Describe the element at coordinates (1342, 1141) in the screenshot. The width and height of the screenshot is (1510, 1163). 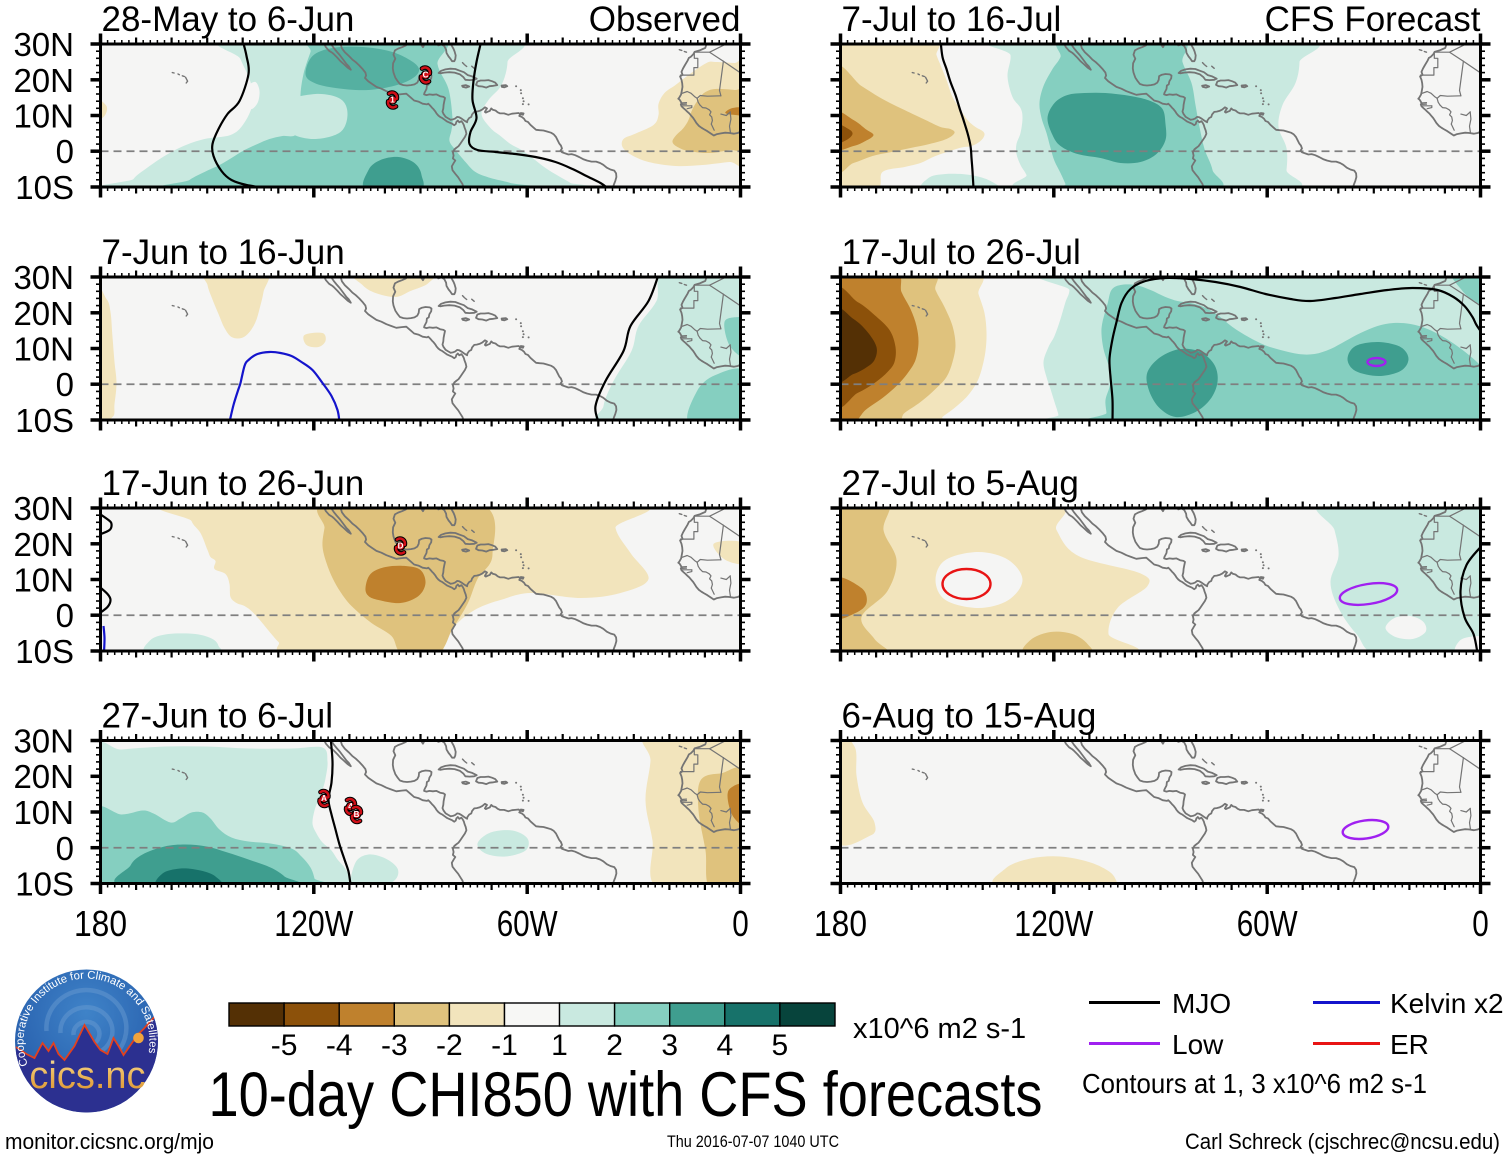
I see `svg-text:Carl Schreck (cjschrec@ncsu.ed: Carl Schreck (cjschrec@ncsu.edu)` at that location.